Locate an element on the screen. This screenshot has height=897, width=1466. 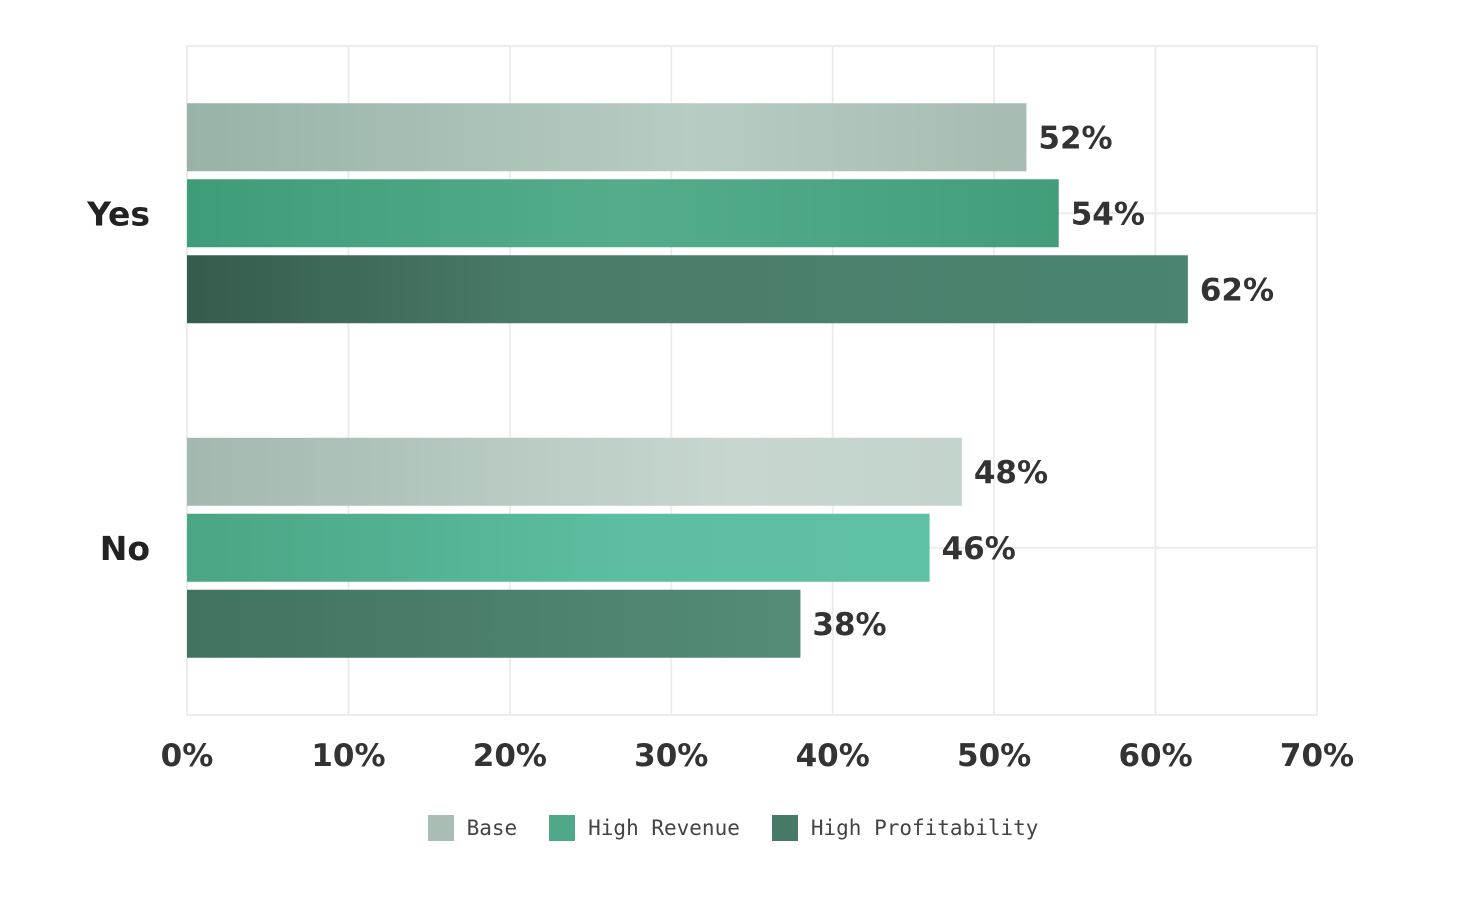
bar-base-no is located at coordinates (574, 471).